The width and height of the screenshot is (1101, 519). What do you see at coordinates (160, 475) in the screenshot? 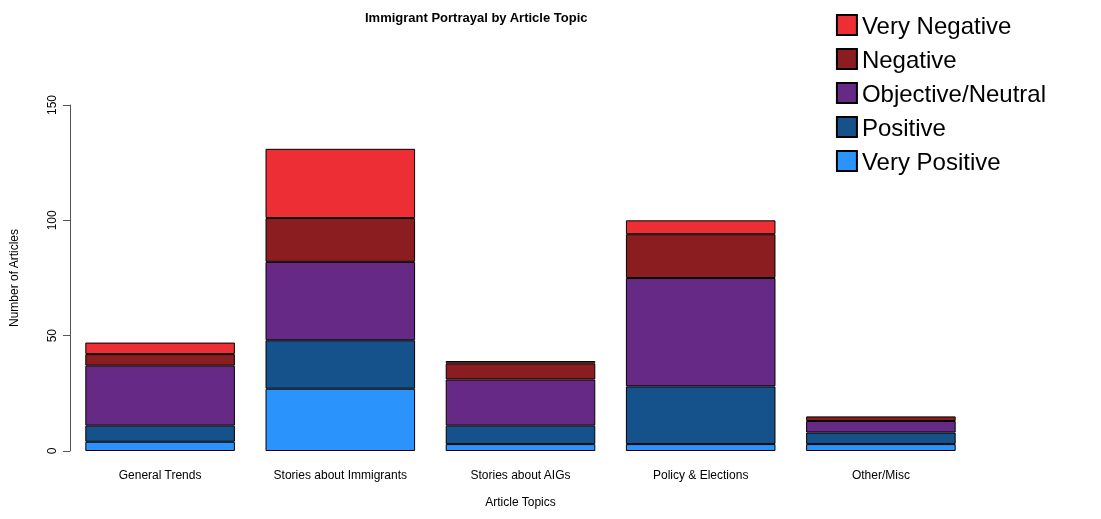
I see `x-tick-label: General Trends` at bounding box center [160, 475].